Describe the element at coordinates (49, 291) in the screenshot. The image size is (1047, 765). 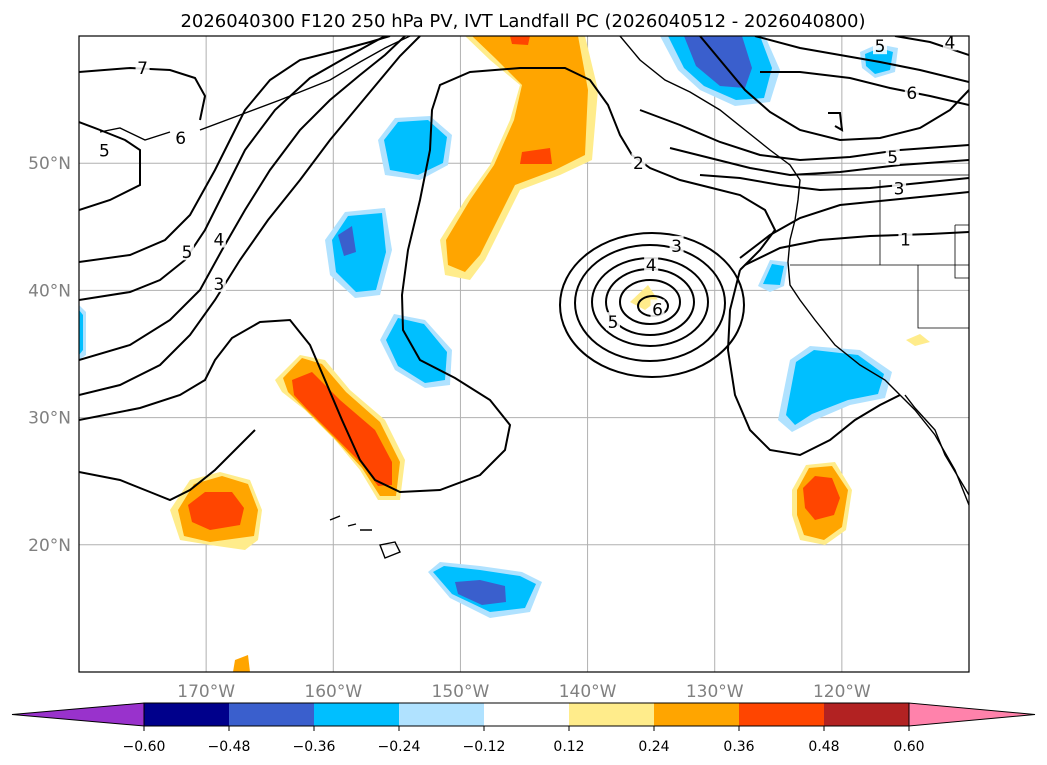
I see `lat-tick-label: 40°N` at that location.